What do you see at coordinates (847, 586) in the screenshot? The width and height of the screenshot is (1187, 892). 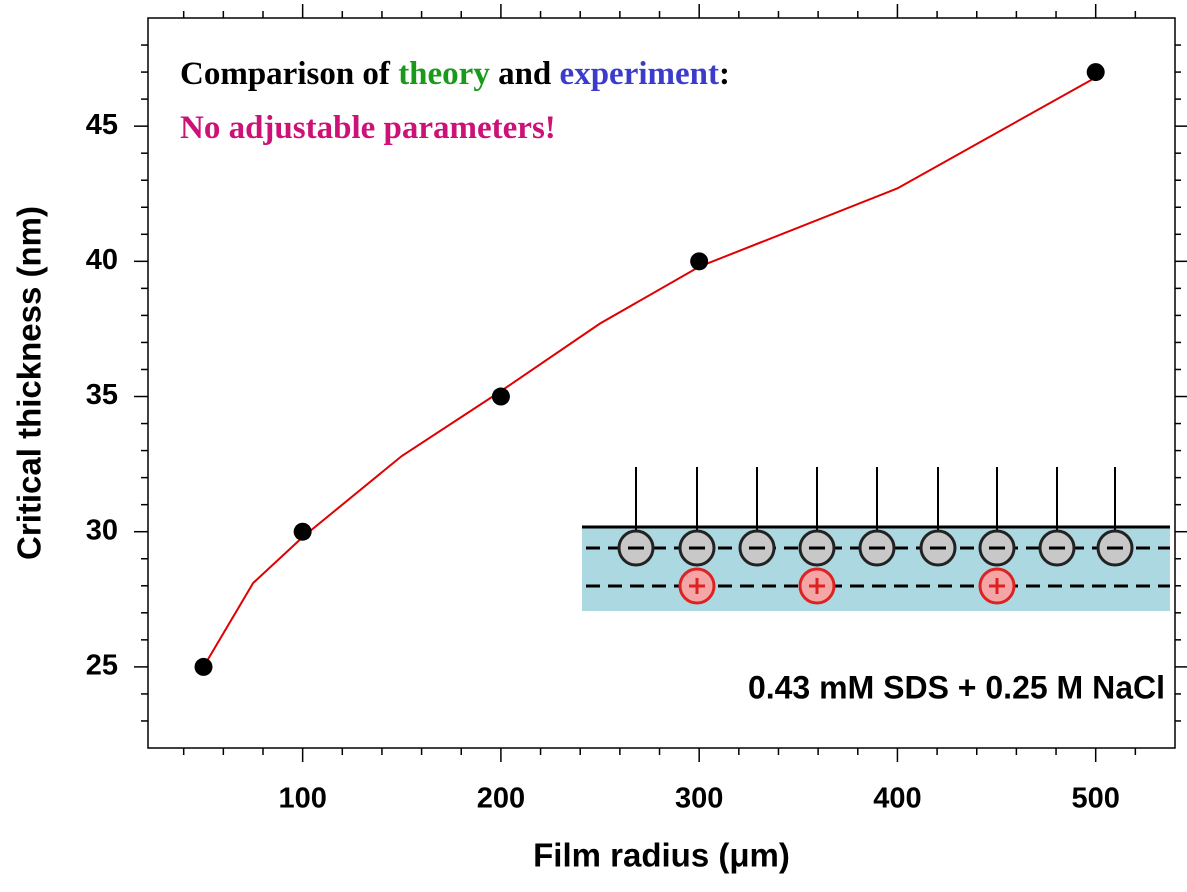 I see `counter-ions` at bounding box center [847, 586].